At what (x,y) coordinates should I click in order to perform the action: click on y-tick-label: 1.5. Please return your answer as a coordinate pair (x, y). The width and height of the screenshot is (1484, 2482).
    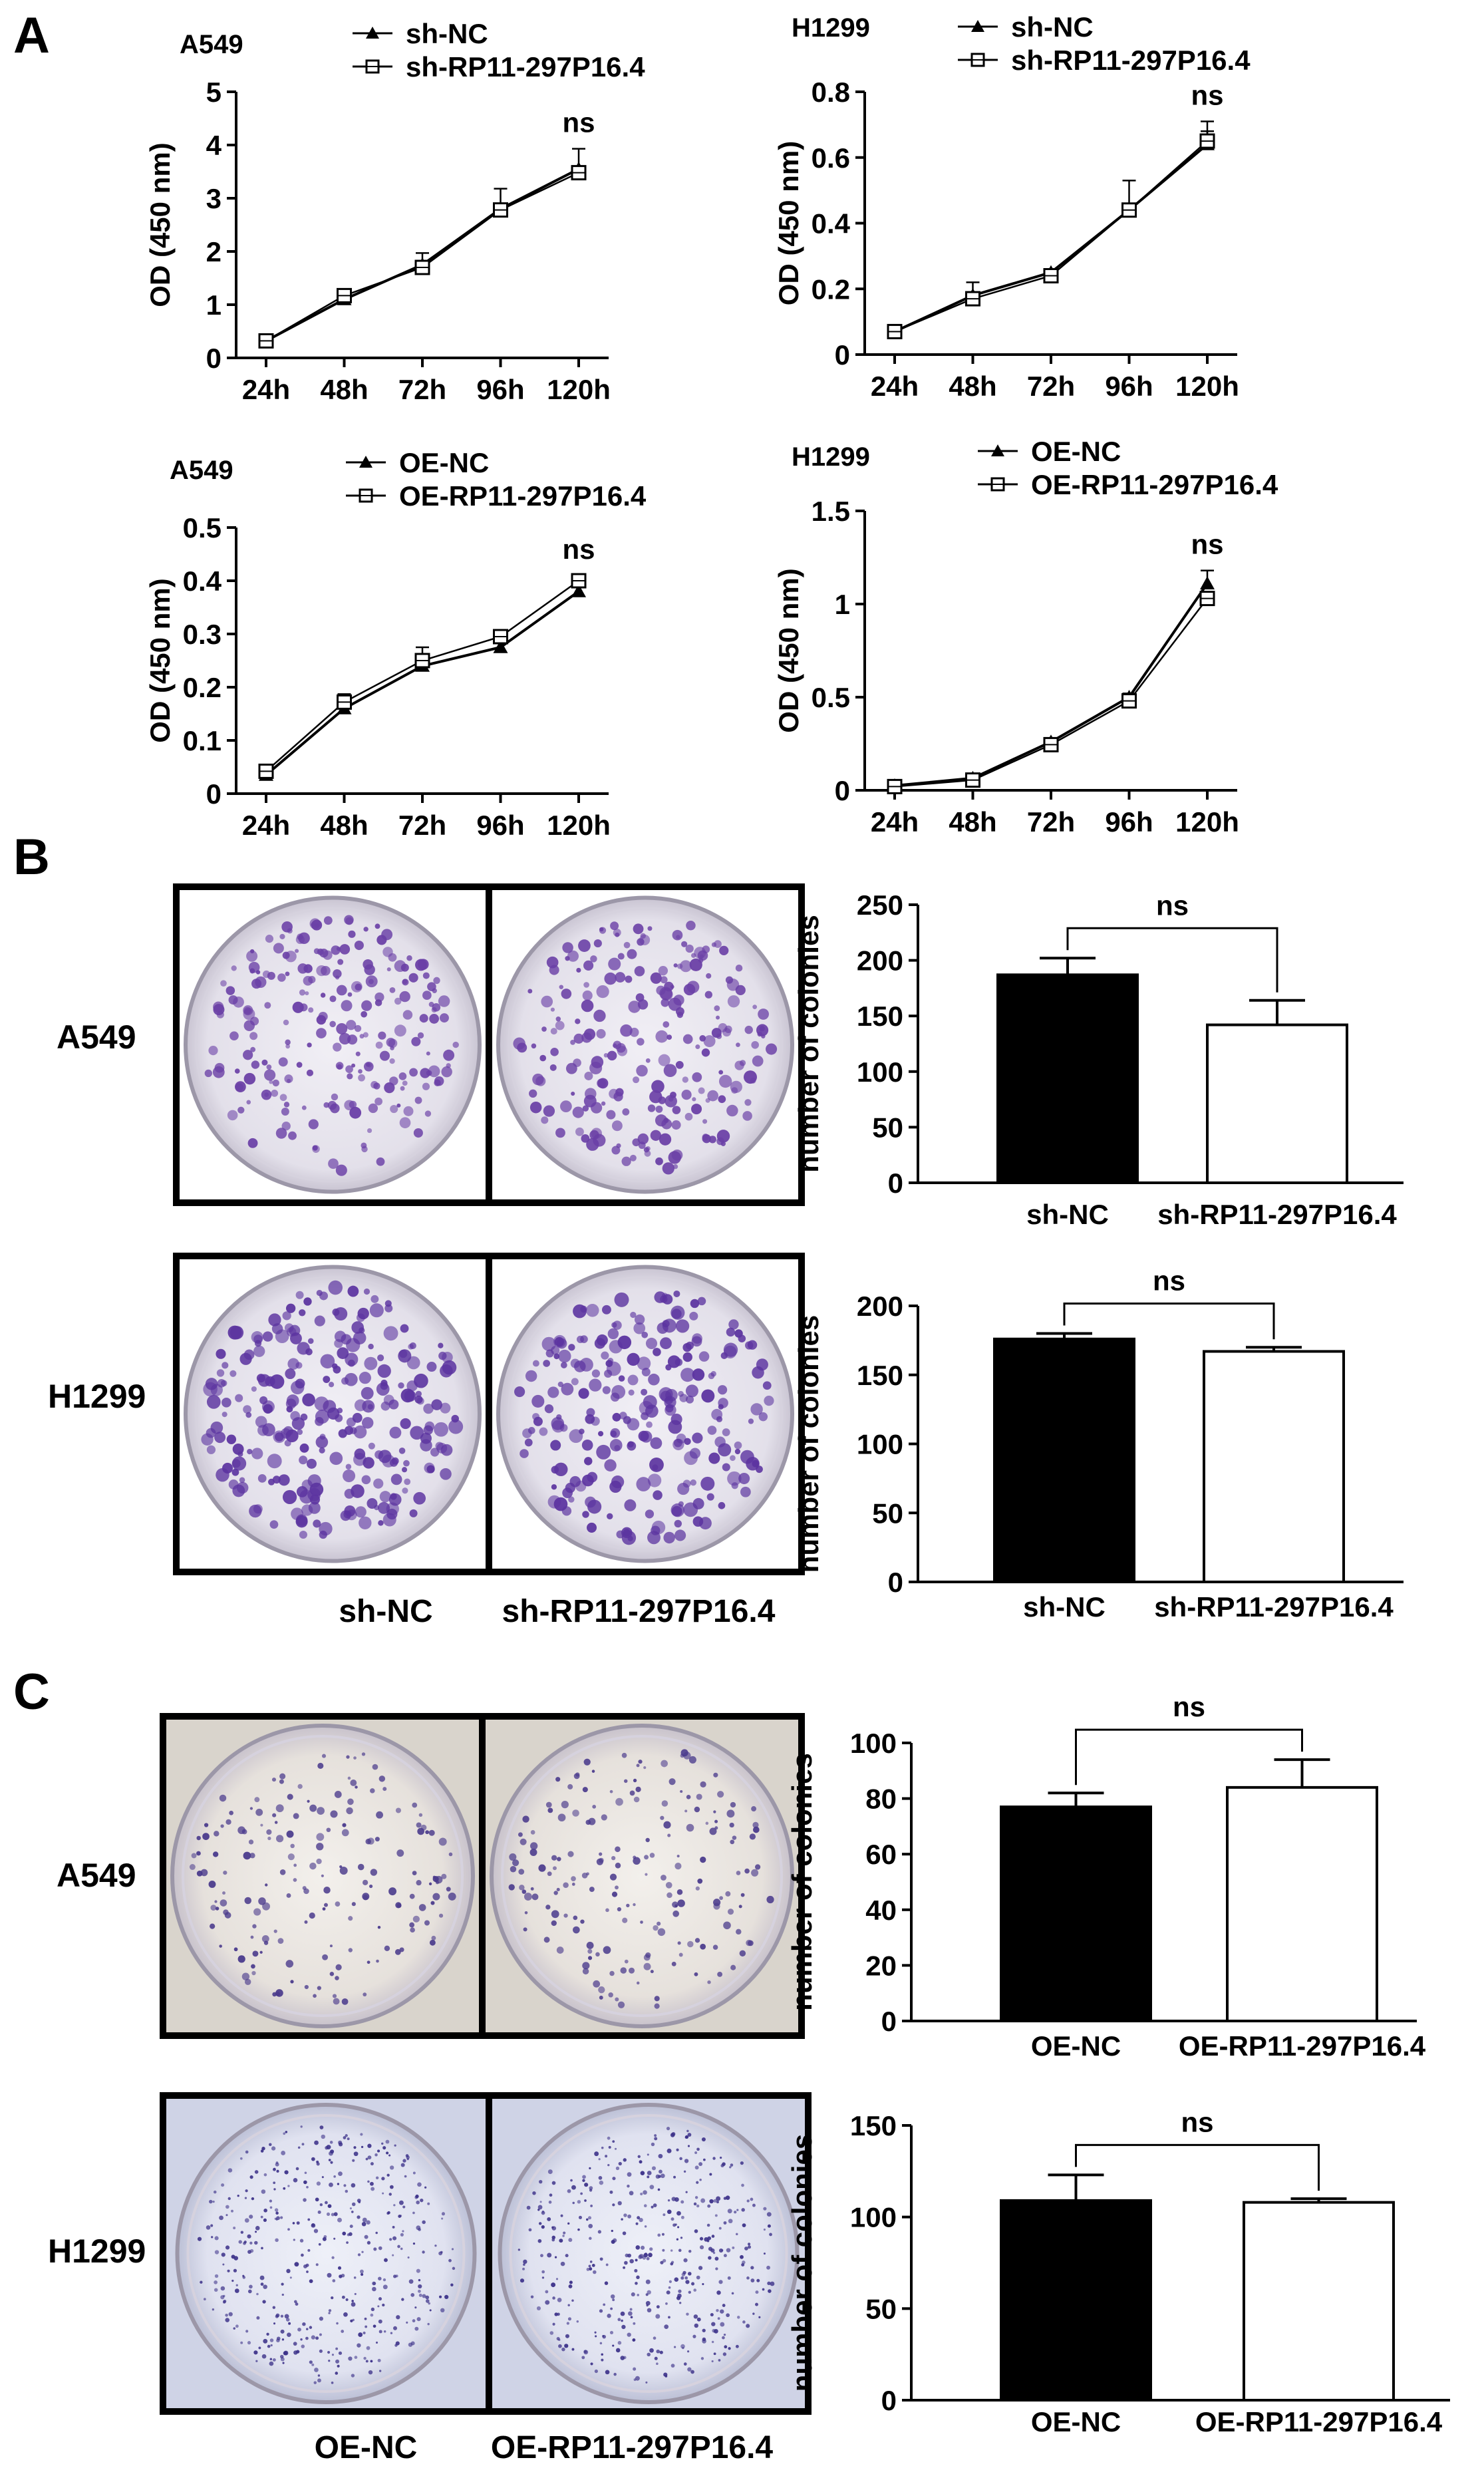
    Looking at the image, I should click on (831, 511).